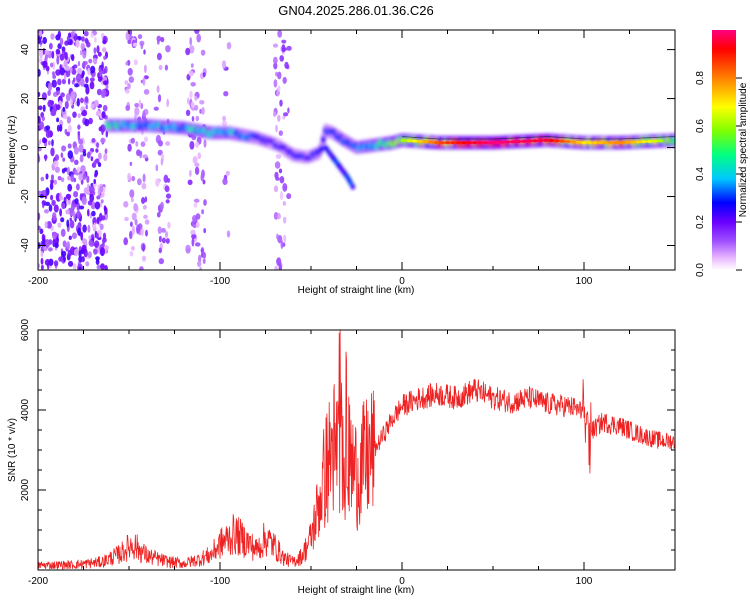 This screenshot has width=750, height=600. What do you see at coordinates (12, 150) in the screenshot?
I see `spectrogram-ylabel: Frequency (Hz)` at bounding box center [12, 150].